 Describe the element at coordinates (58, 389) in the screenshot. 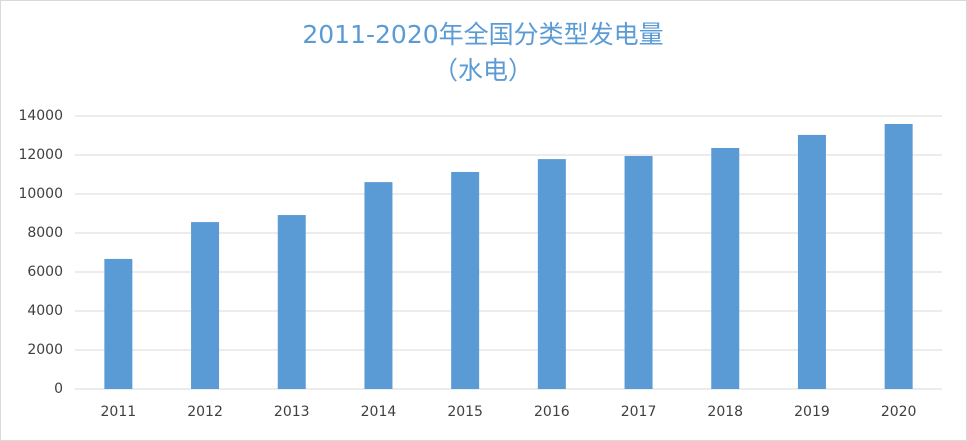

I see `y-tick-label: 0` at that location.